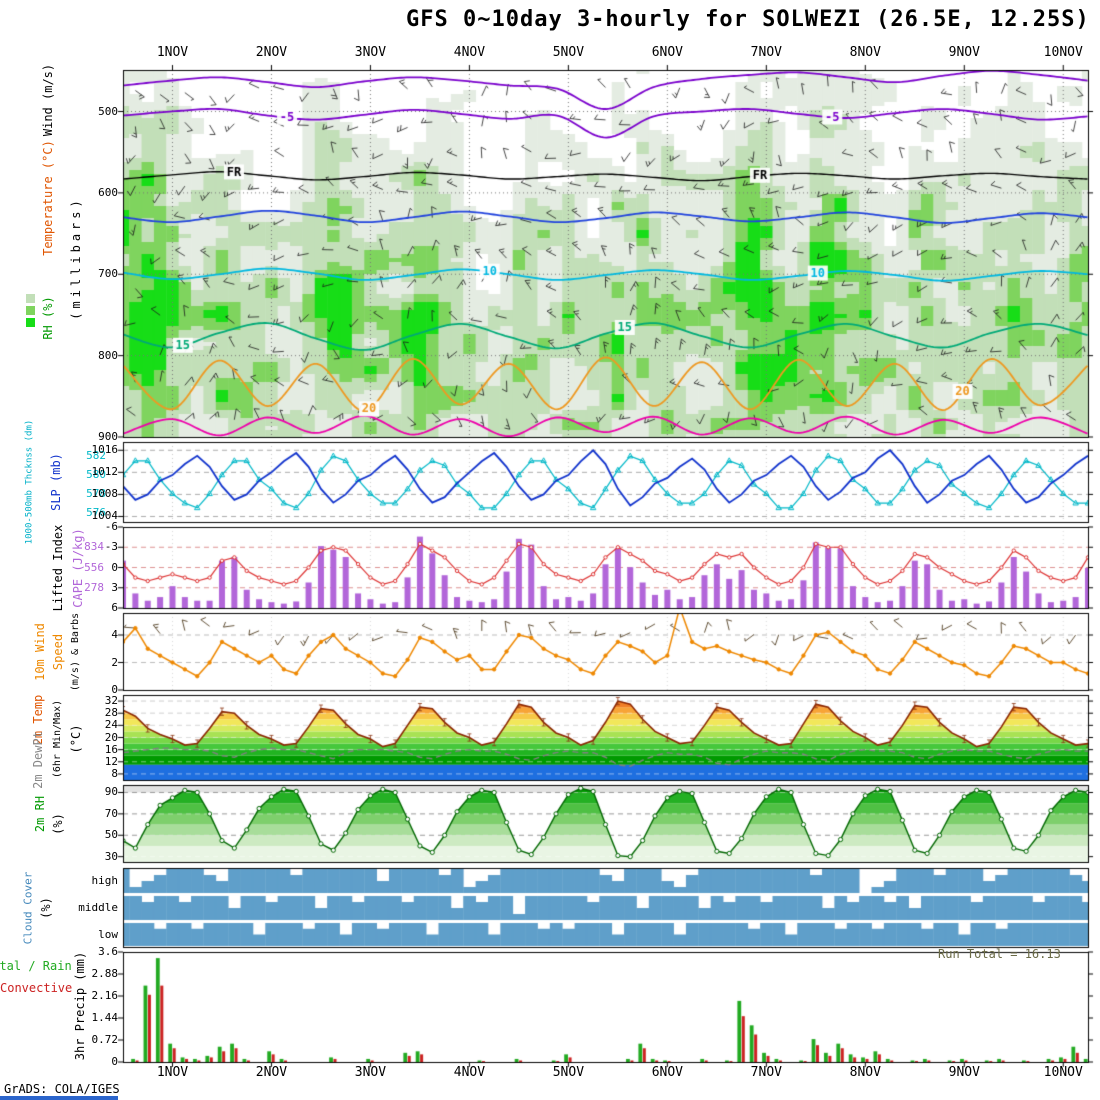 The width and height of the screenshot is (1100, 1100). What do you see at coordinates (568, 52) in the screenshot?
I see `x-axis-day-label-top: 5NOV` at bounding box center [568, 52].